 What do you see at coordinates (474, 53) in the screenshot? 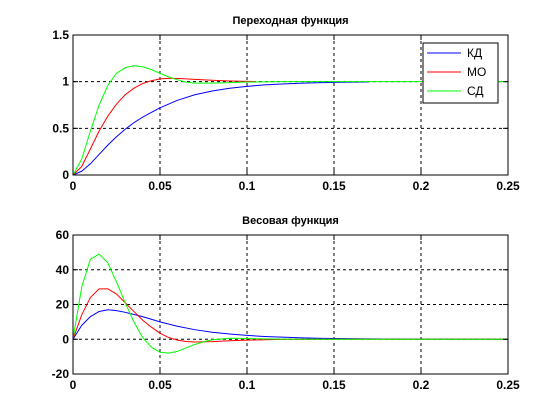
I see `legend-label-1: КД` at bounding box center [474, 53].